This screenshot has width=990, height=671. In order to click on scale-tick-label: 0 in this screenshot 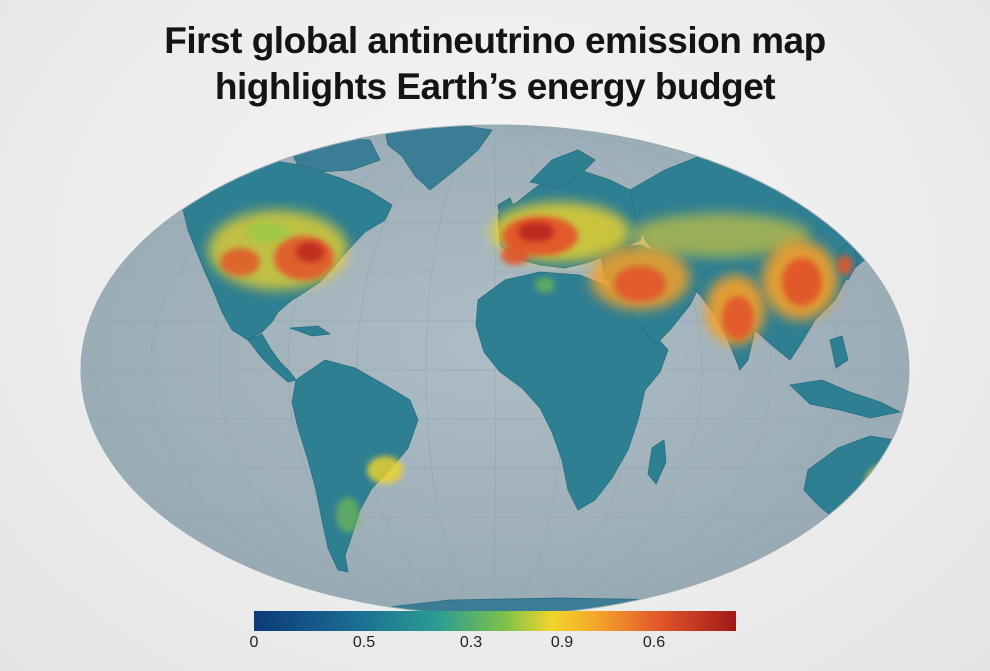, I will do `click(254, 642)`.